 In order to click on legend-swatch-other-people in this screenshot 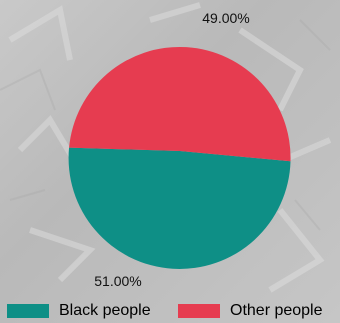, I will do `click(199, 311)`.